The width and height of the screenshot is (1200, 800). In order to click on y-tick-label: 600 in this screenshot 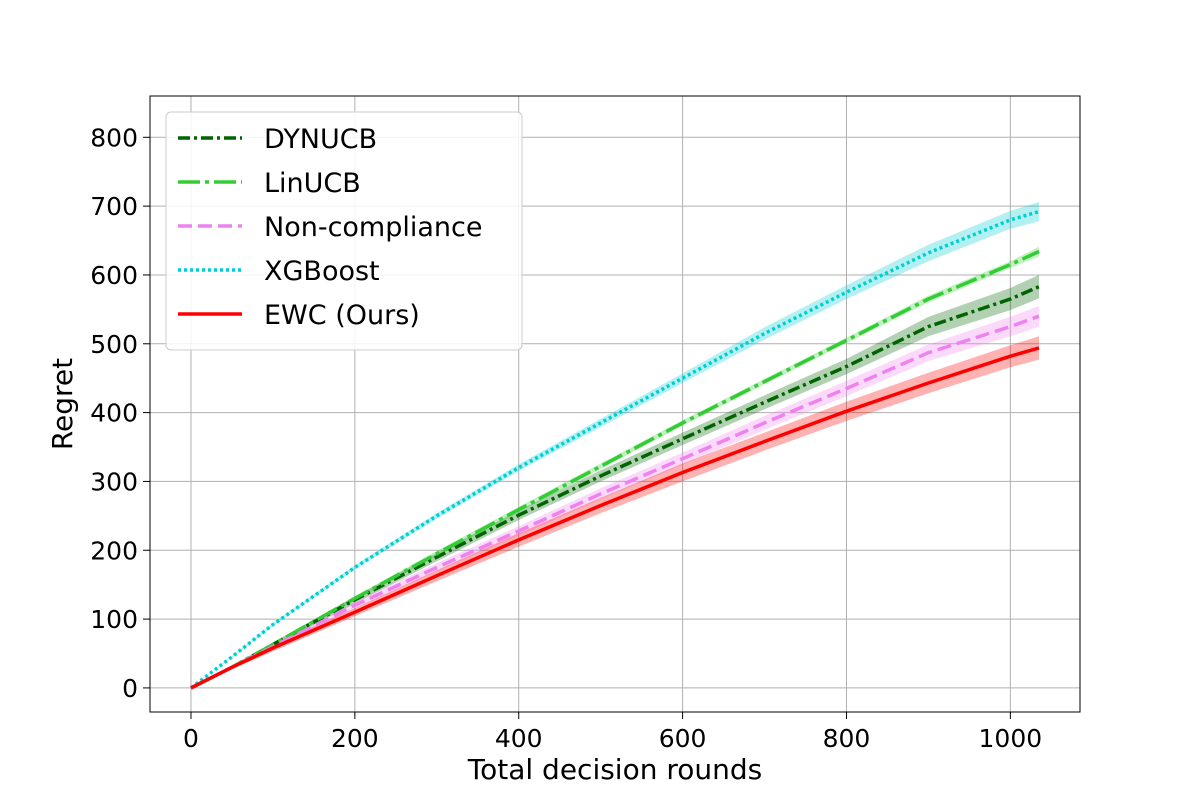, I will do `click(114, 275)`.